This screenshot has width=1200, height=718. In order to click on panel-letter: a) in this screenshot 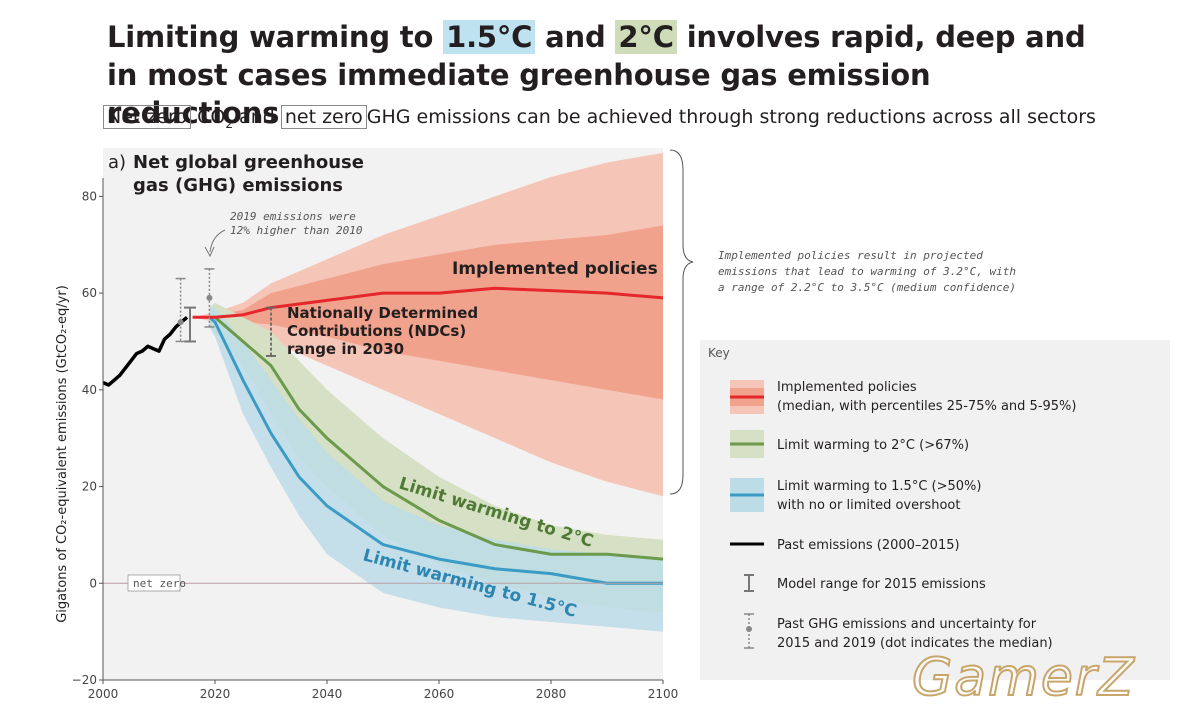, I will do `click(117, 162)`.